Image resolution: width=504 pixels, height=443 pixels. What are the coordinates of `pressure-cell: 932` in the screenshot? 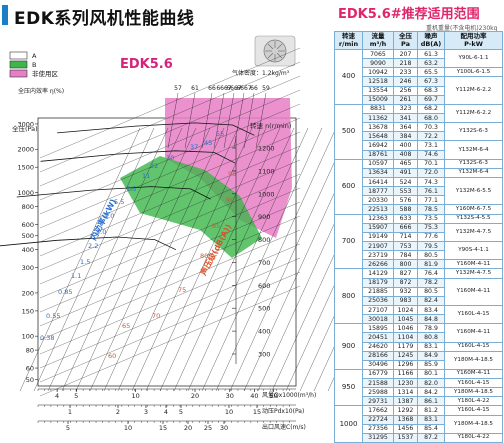 It's located at (405, 291).